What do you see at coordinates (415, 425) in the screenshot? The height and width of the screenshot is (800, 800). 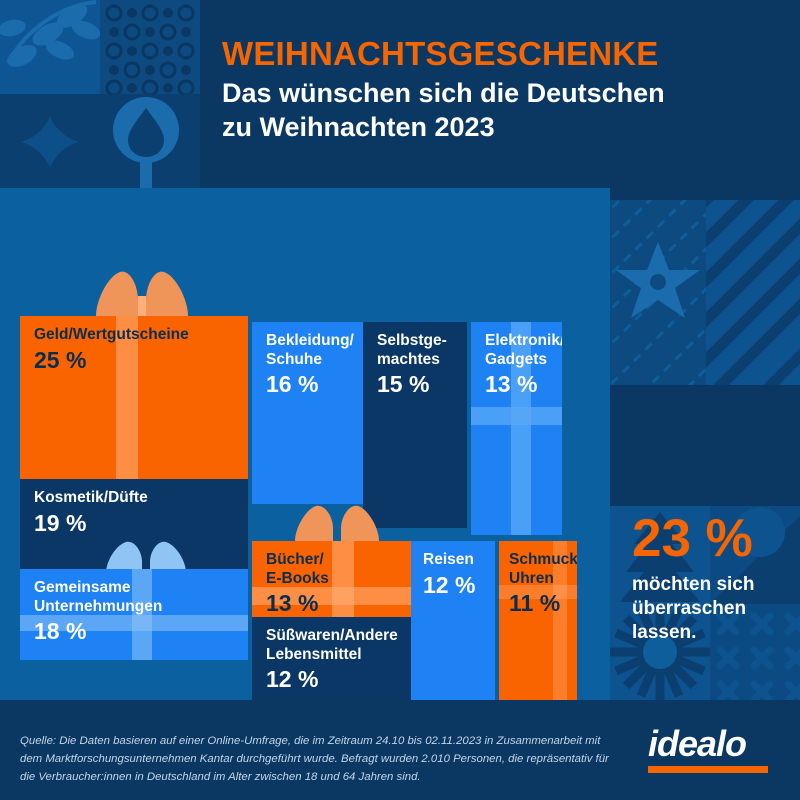 I see `treemap-cell-selbstgemachtes: Selbstge-machtes 15 %` at bounding box center [415, 425].